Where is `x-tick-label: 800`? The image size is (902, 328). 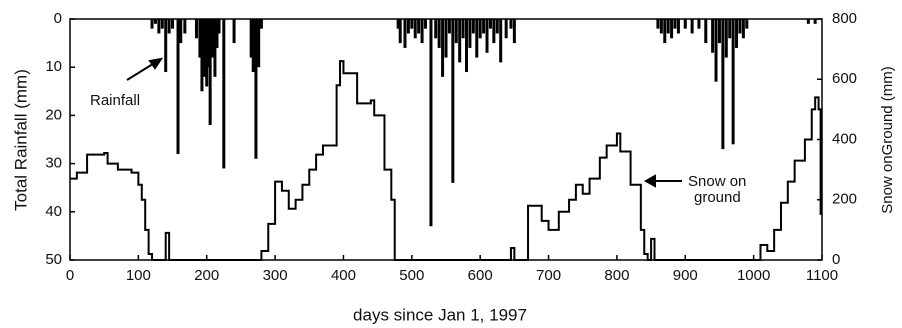 x-tick-label: 800 is located at coordinates (616, 275).